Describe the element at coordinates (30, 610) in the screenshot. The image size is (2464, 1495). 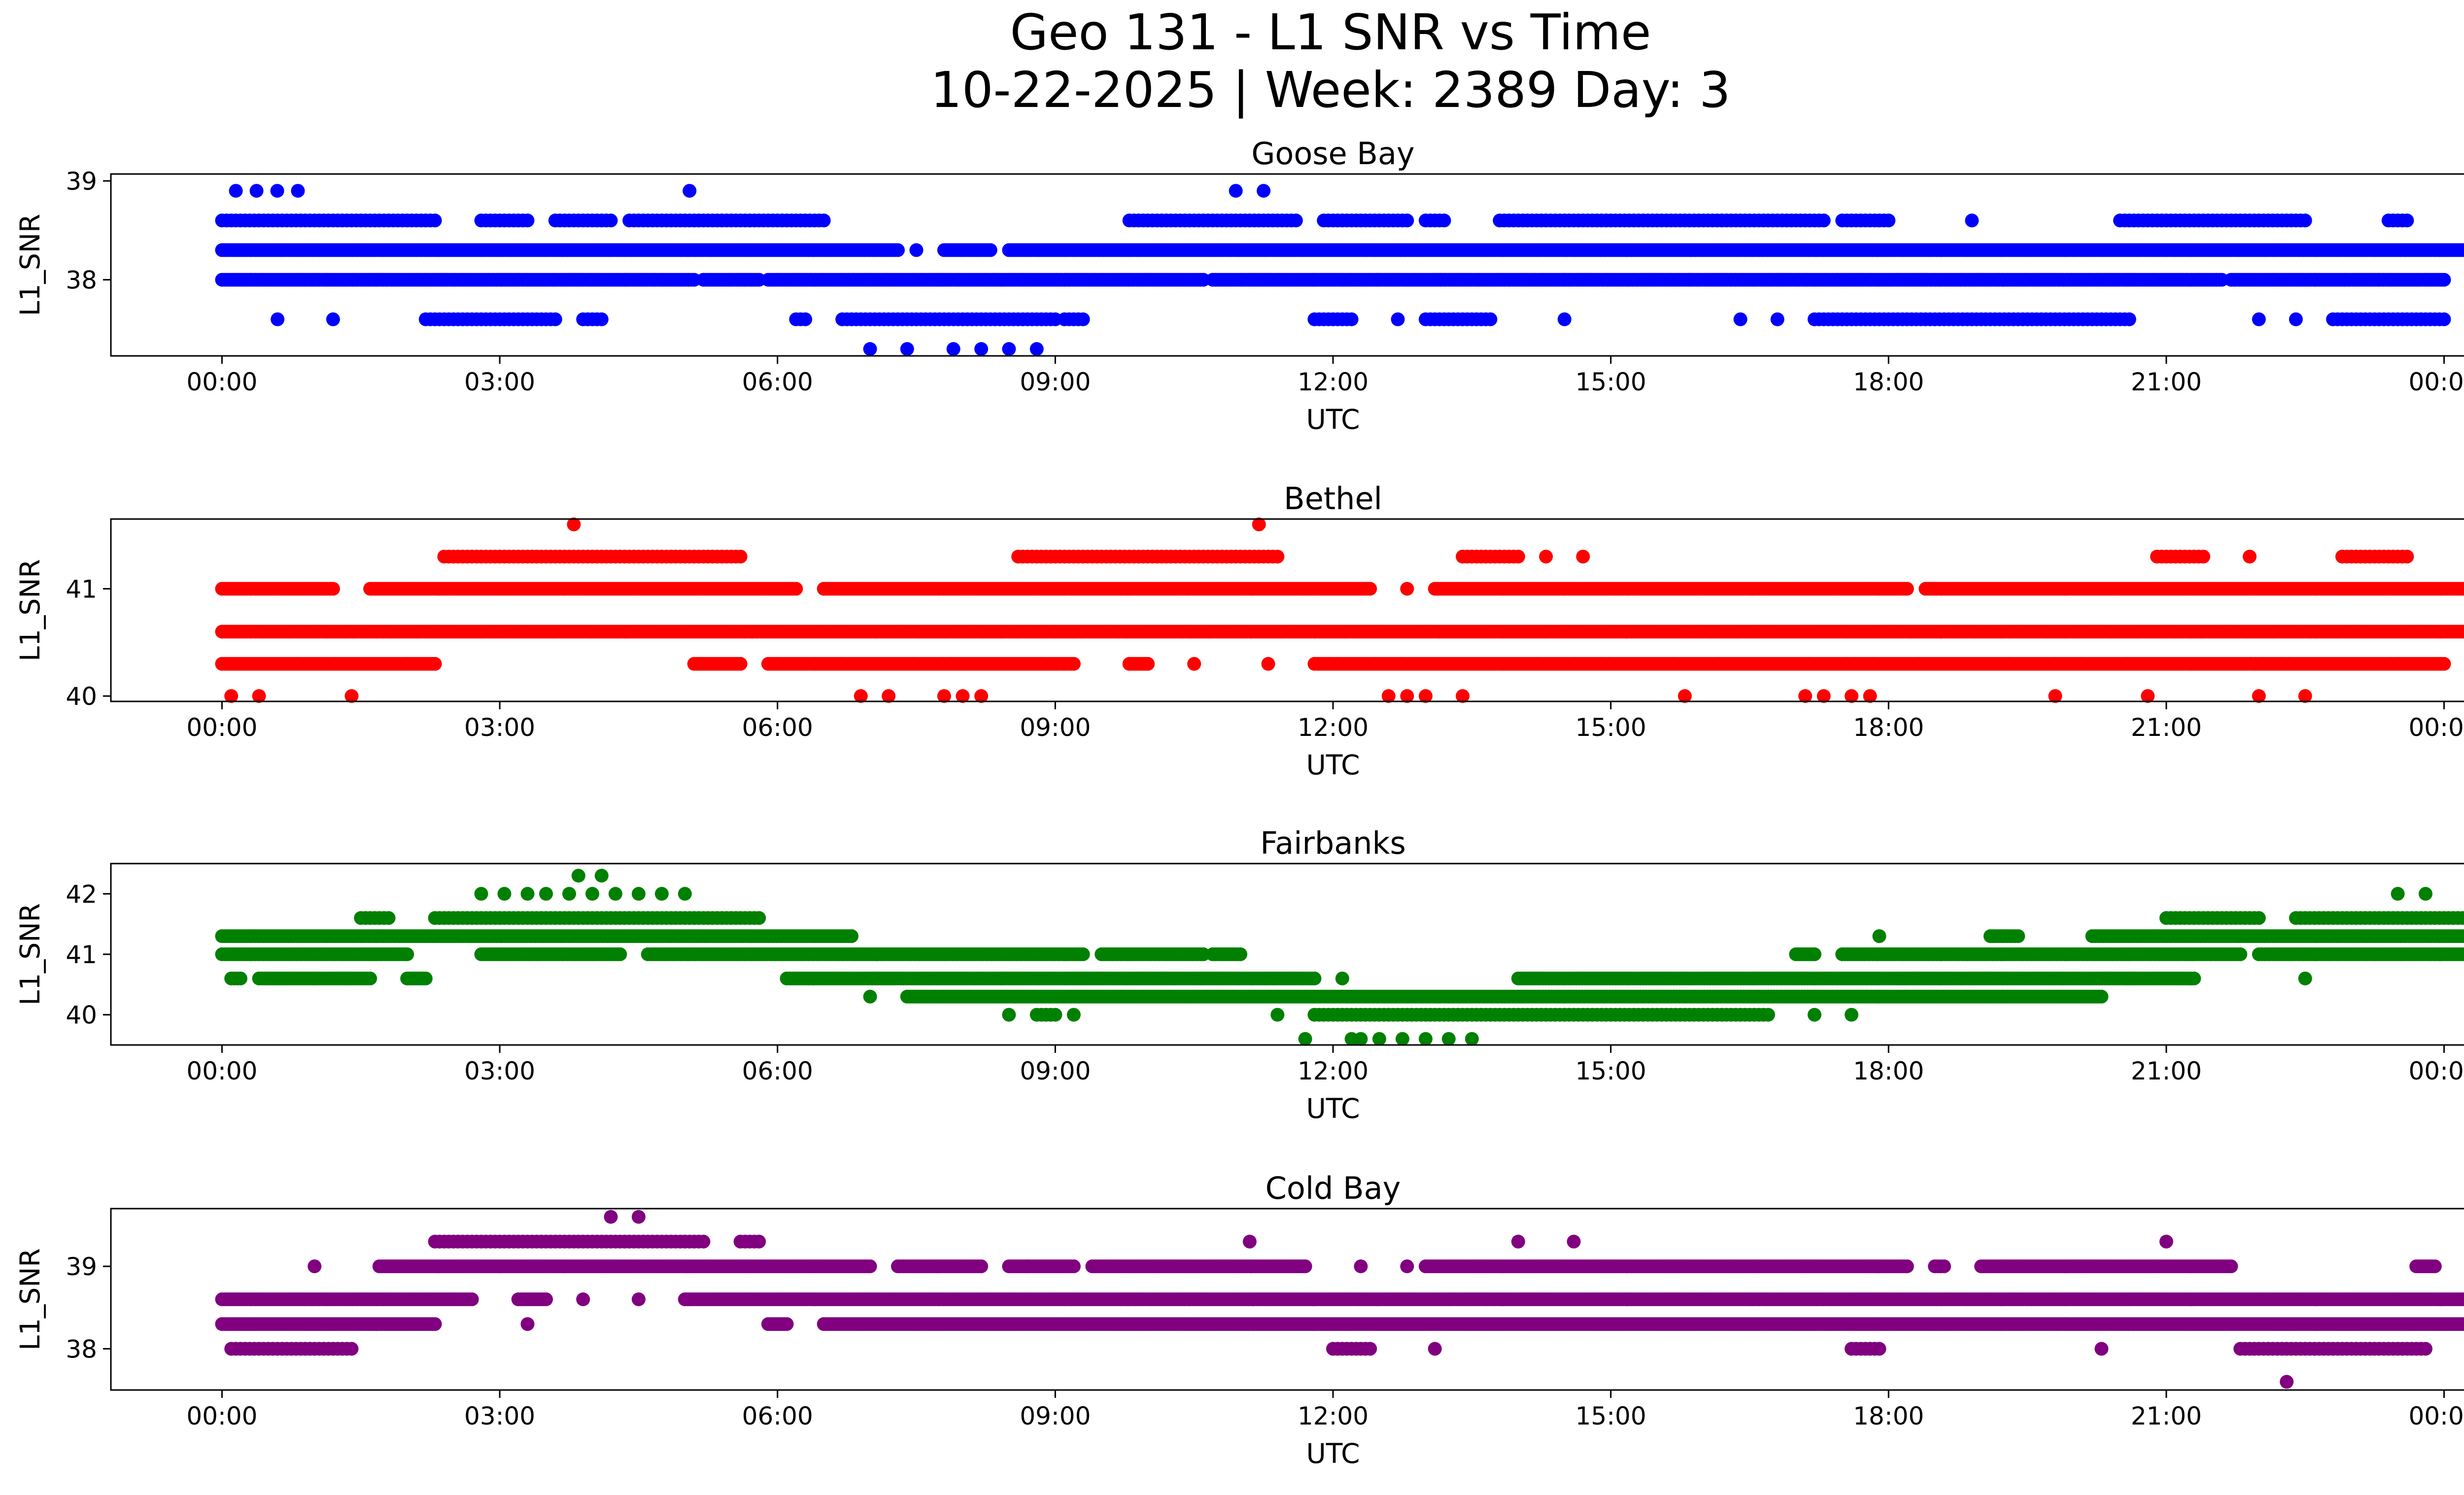
I see `y-axis-label: L1_SNR` at that location.